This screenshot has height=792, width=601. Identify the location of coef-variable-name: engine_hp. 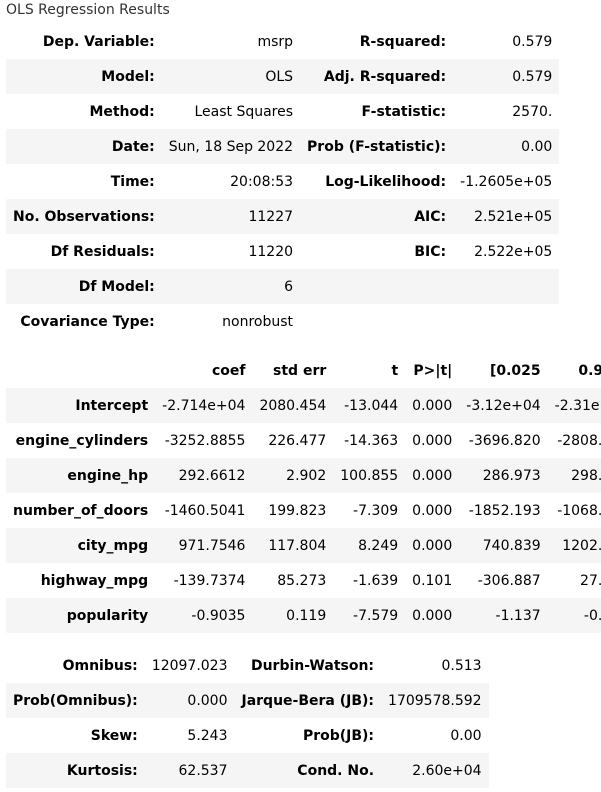
(81, 475).